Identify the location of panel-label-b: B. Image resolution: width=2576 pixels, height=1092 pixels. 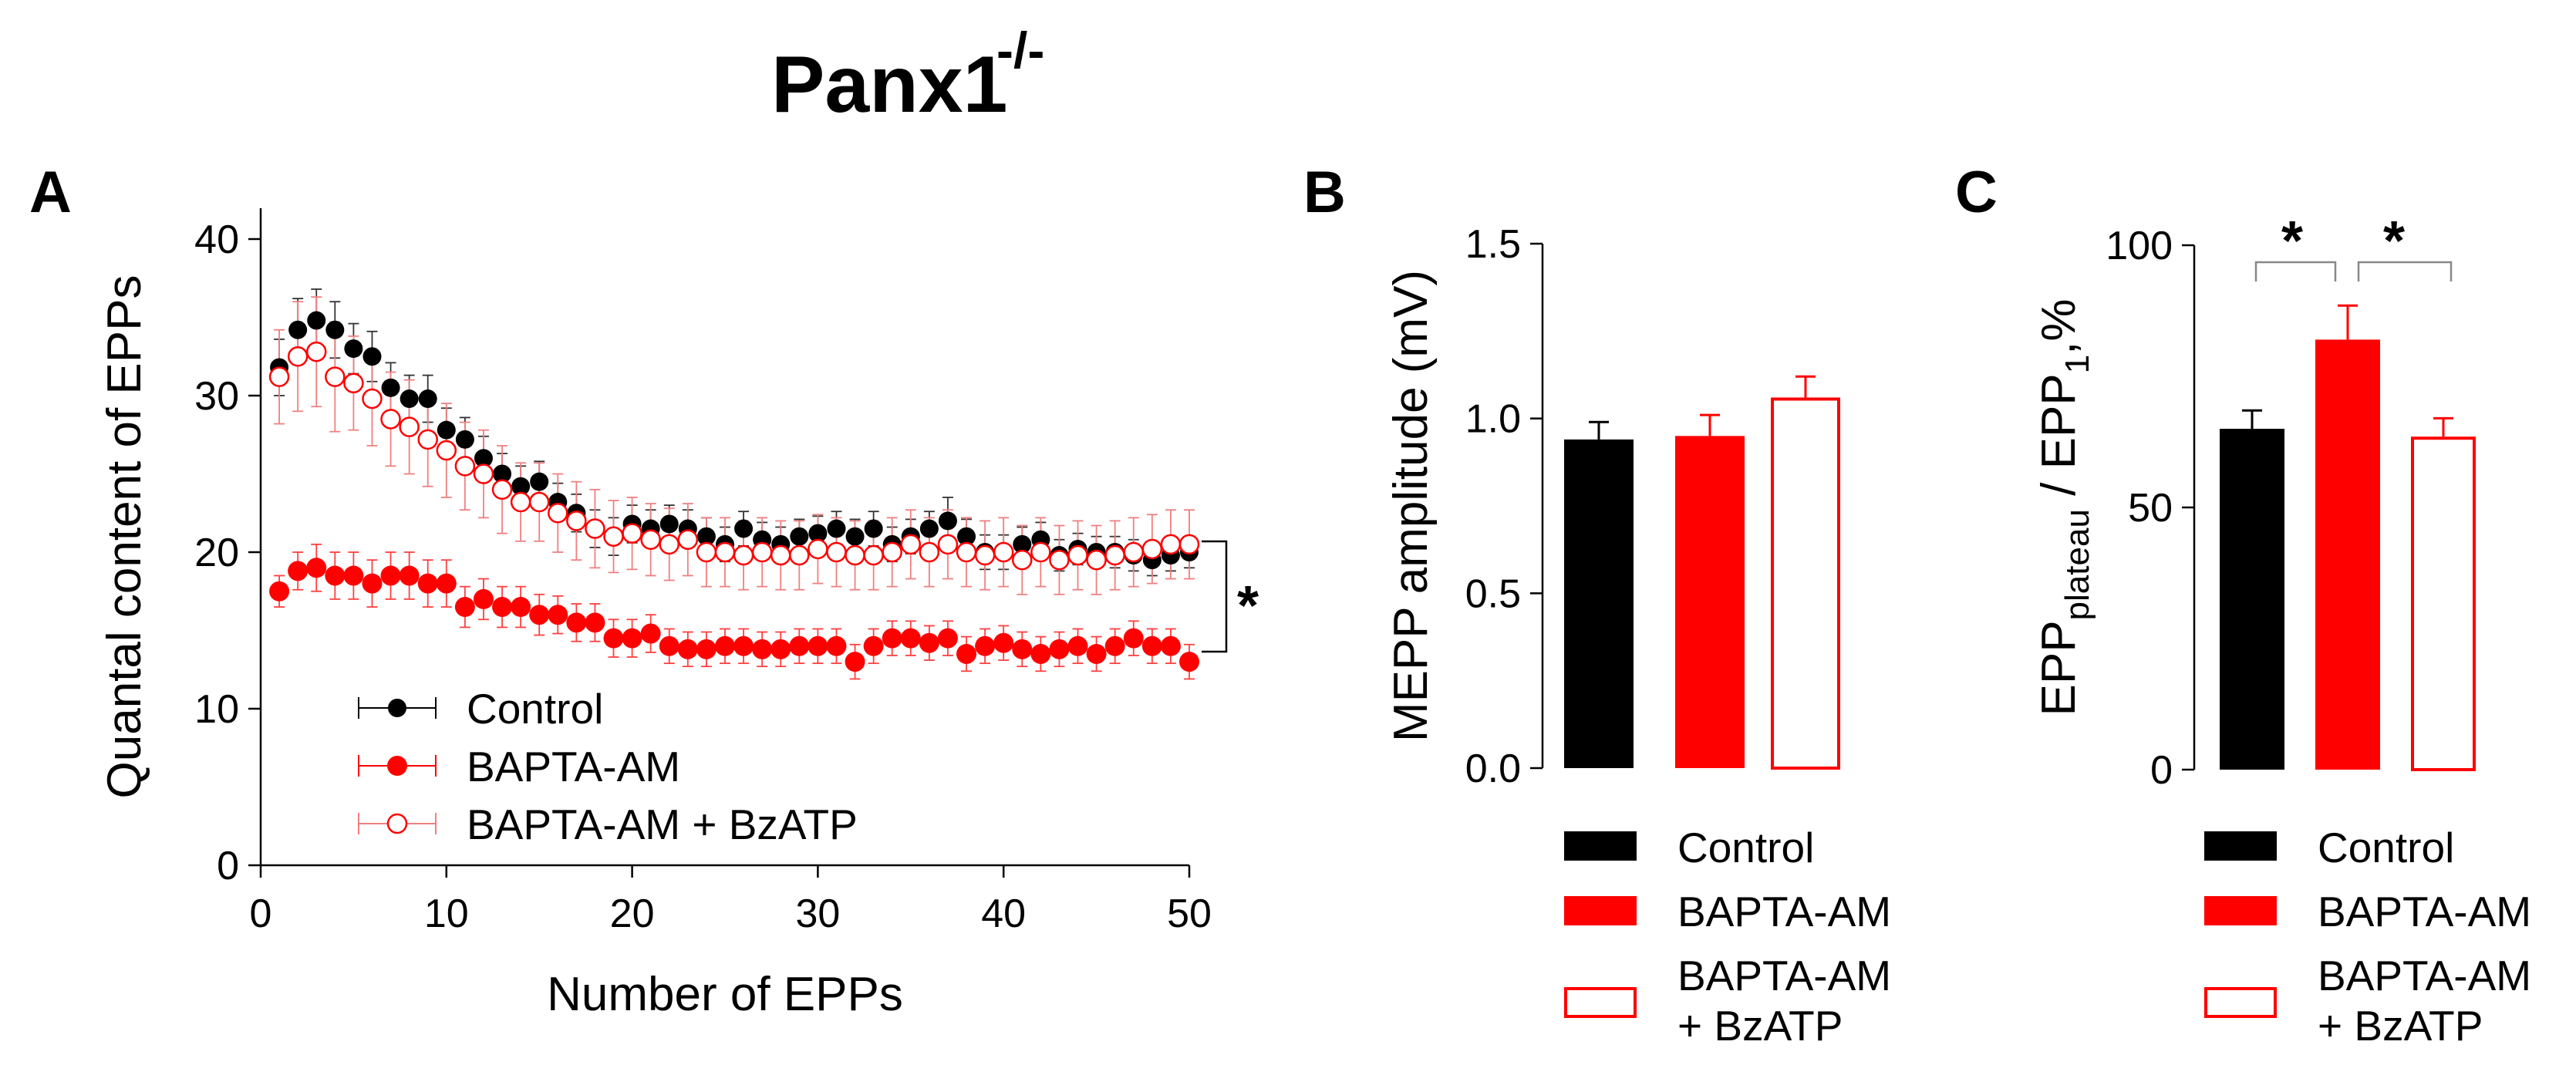
(1324, 192).